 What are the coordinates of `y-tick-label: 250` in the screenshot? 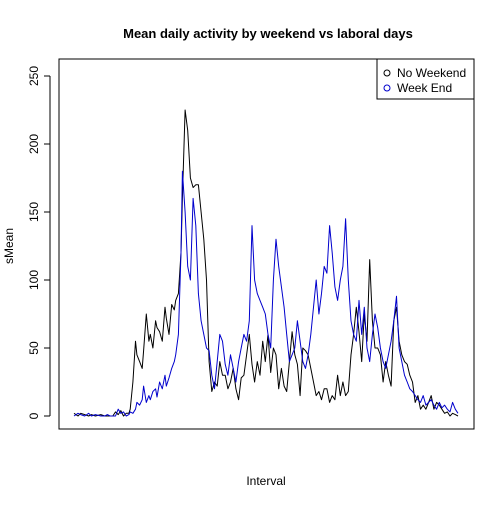 It's located at (34, 76).